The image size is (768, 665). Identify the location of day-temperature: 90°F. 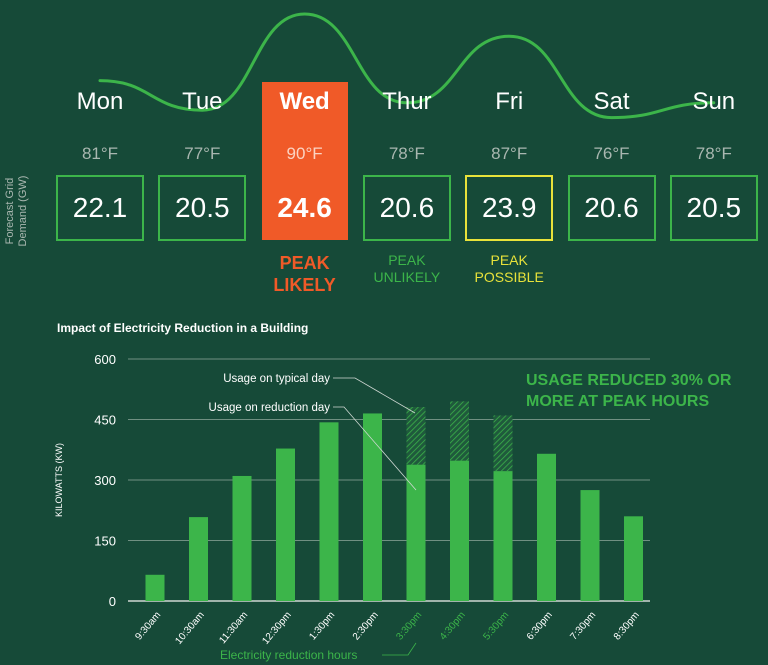
(304, 153).